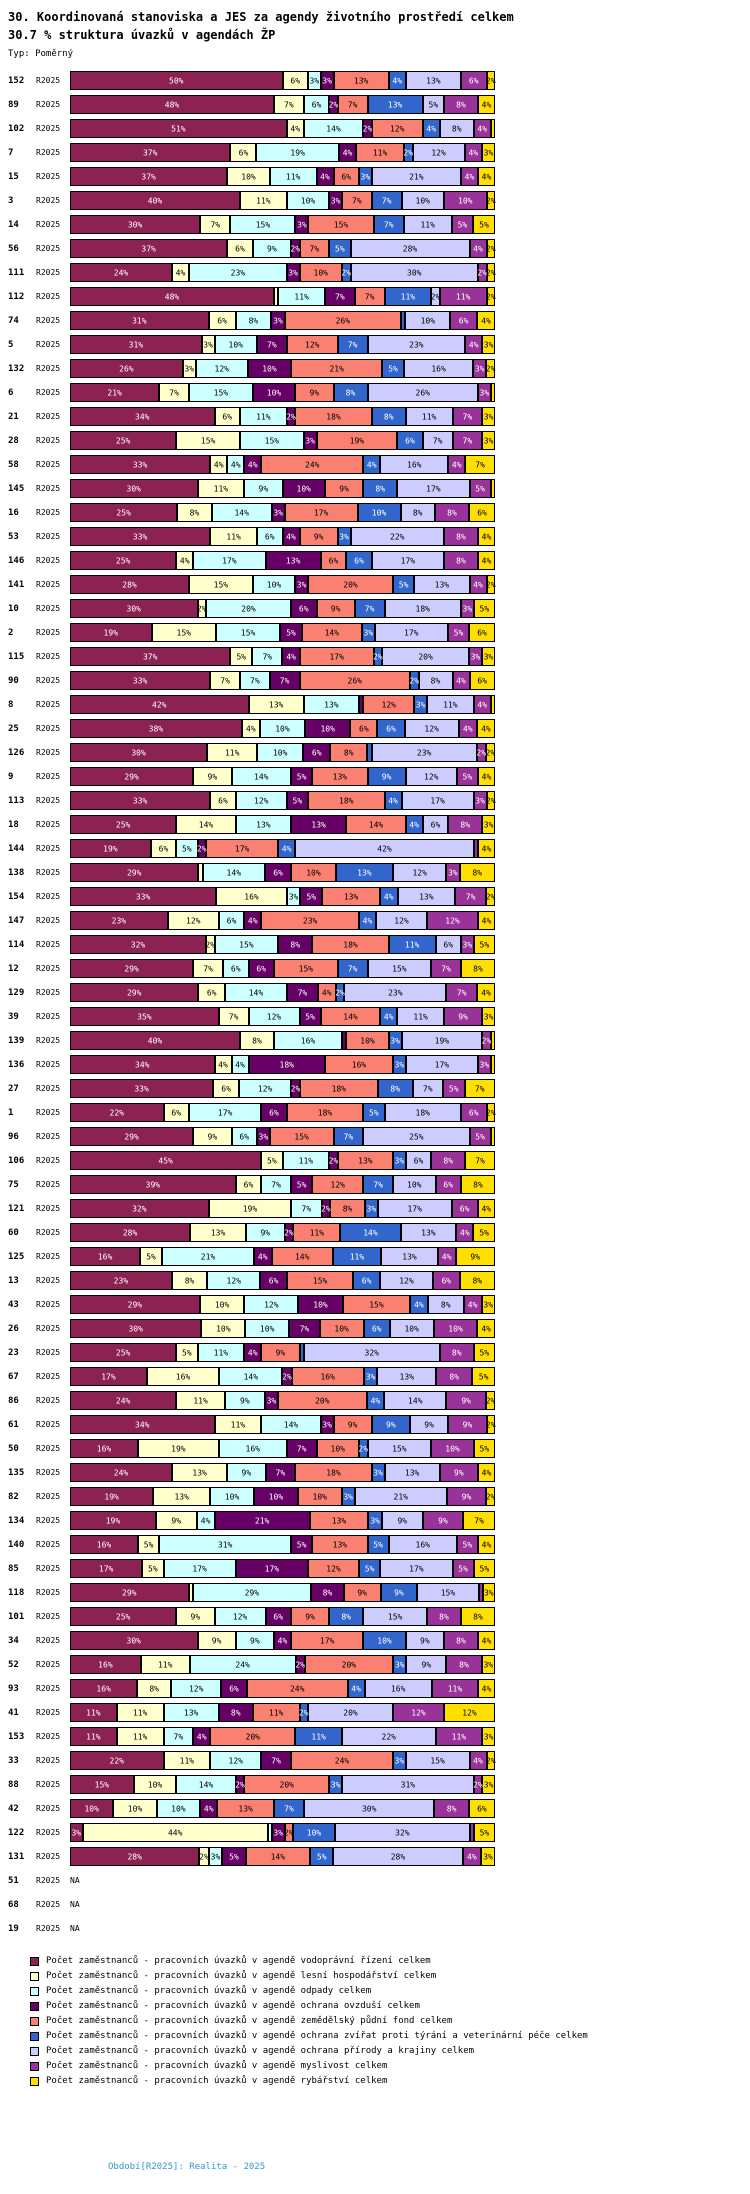  What do you see at coordinates (379, 1352) in the screenshot?
I see `chart-row: 23 R2025 25% 5% 11% 4% 9% 32% 8% 5%` at bounding box center [379, 1352].